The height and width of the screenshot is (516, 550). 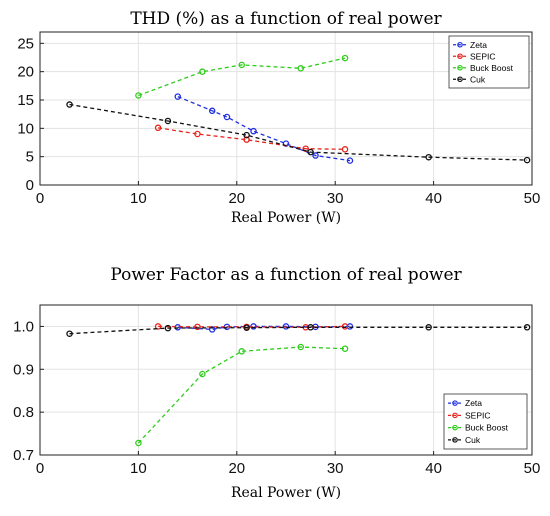 I want to click on y-tick-label: 0, so click(x=30, y=185).